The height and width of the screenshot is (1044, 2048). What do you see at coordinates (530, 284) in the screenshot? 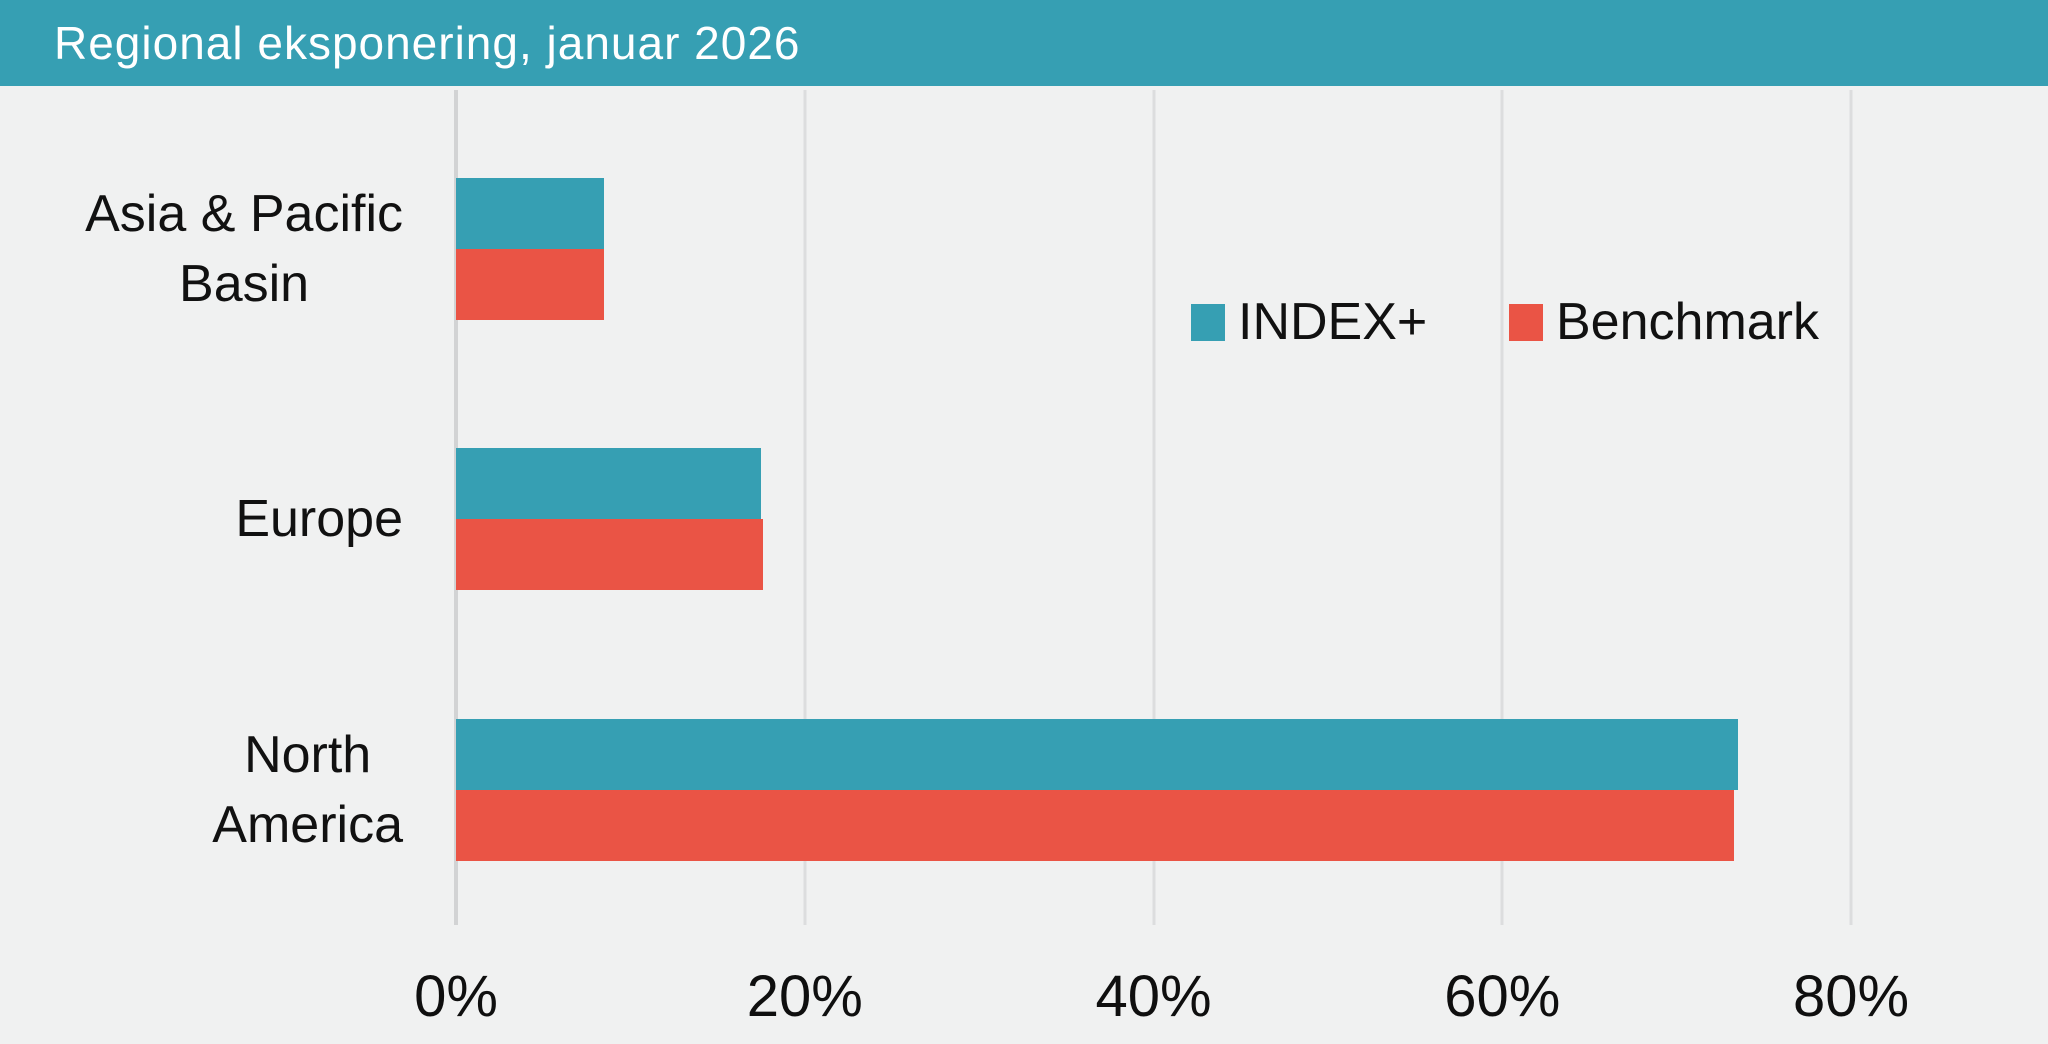
I see `bar-benchmark-asia-pacific-basin` at bounding box center [530, 284].